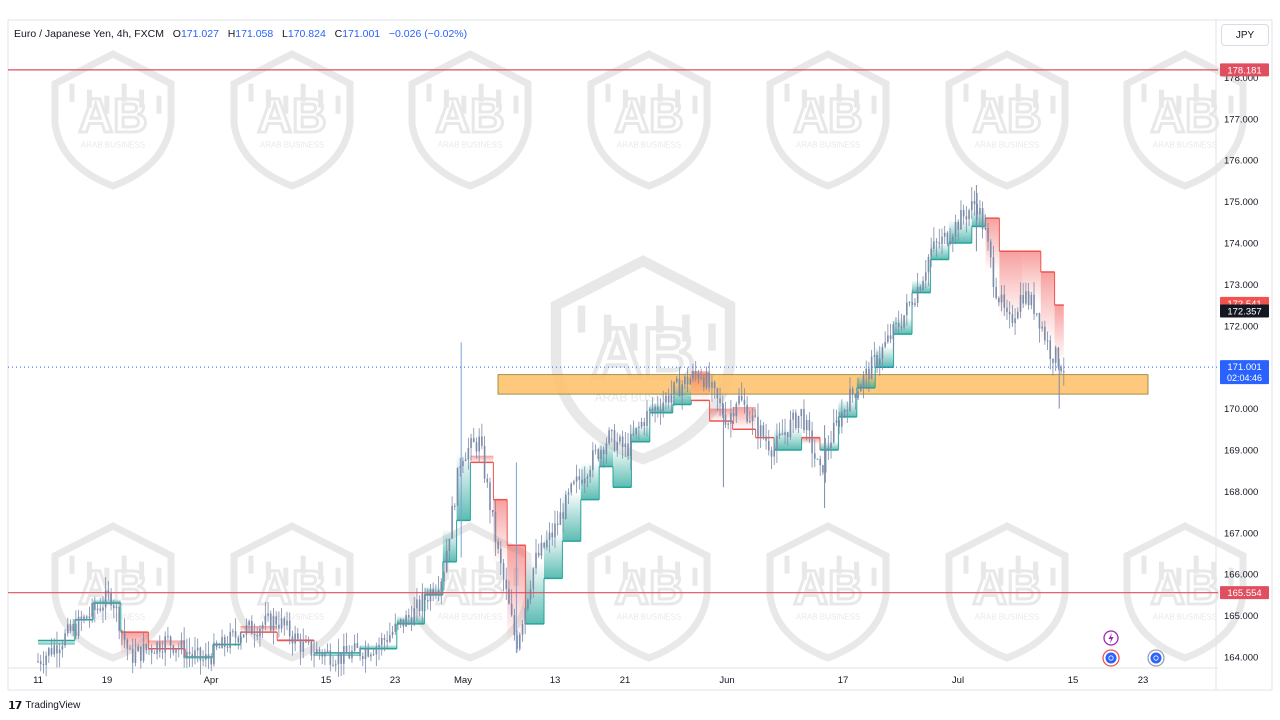 This screenshot has height=720, width=1280. What do you see at coordinates (1244, 378) in the screenshot?
I see `price-badge-countdown: 02:04:46` at bounding box center [1244, 378].